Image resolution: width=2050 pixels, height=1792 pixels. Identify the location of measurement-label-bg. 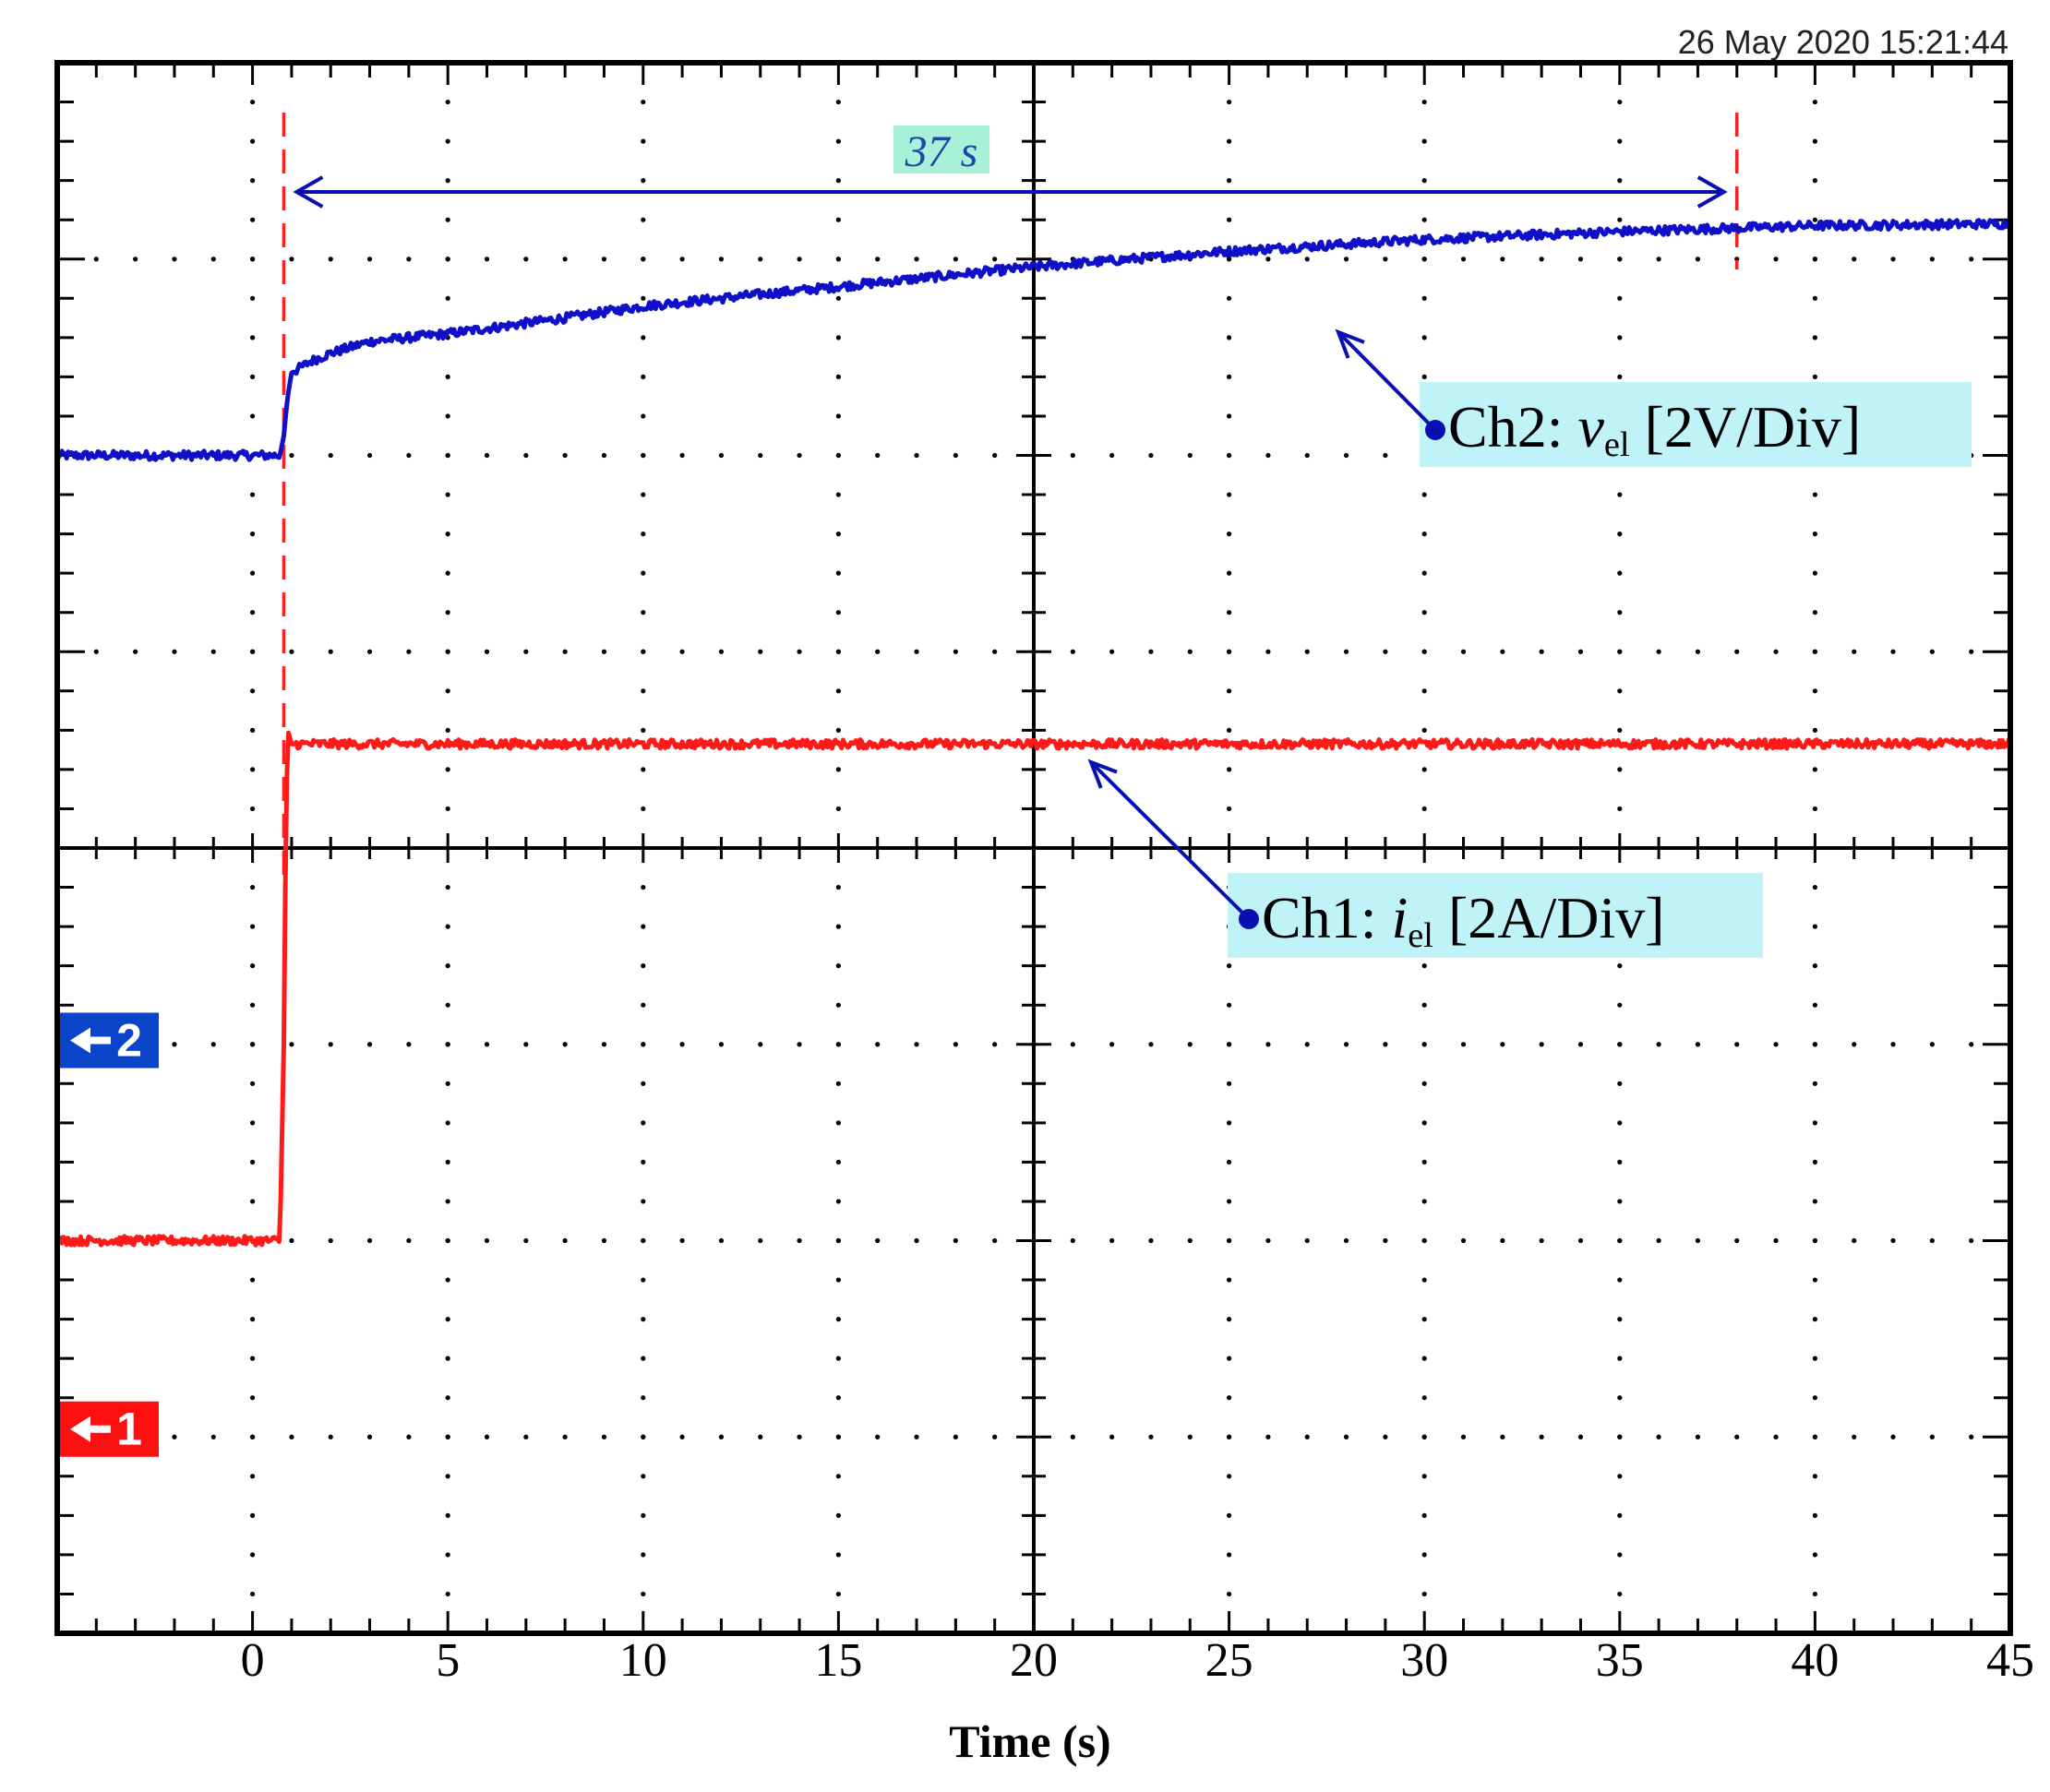
(941, 149).